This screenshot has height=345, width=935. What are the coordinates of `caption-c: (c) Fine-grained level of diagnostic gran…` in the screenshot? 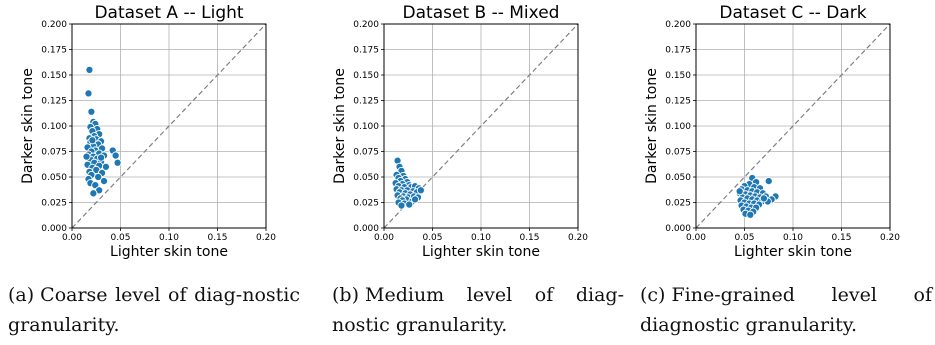 It's located at (786, 310).